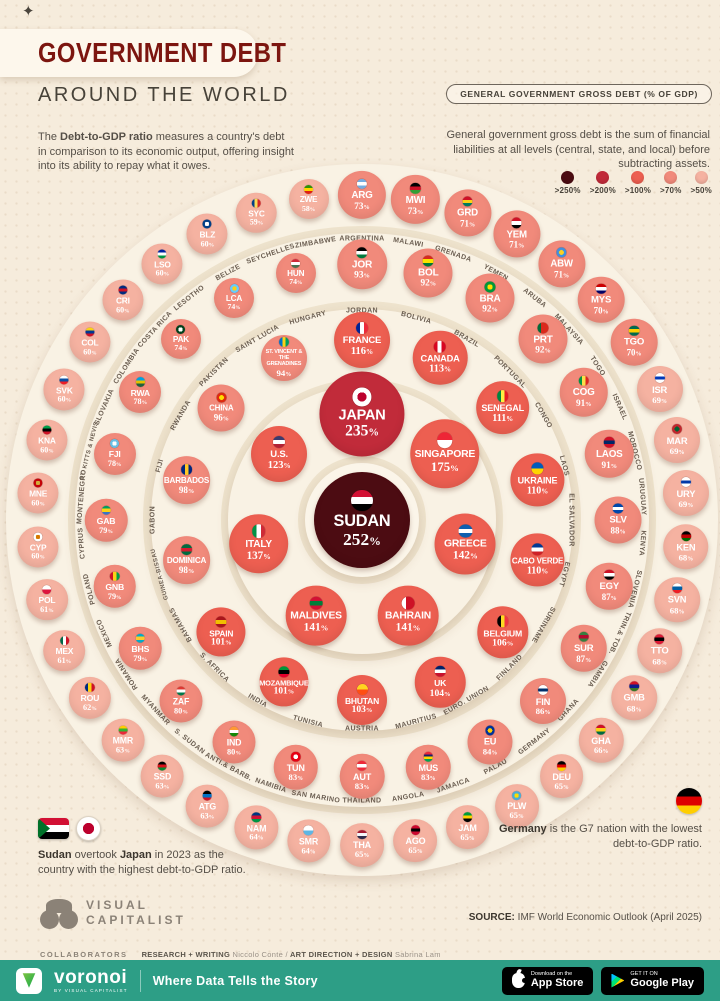 The image size is (720, 1001). I want to click on bubble-debt-value: 92%, so click(543, 350).